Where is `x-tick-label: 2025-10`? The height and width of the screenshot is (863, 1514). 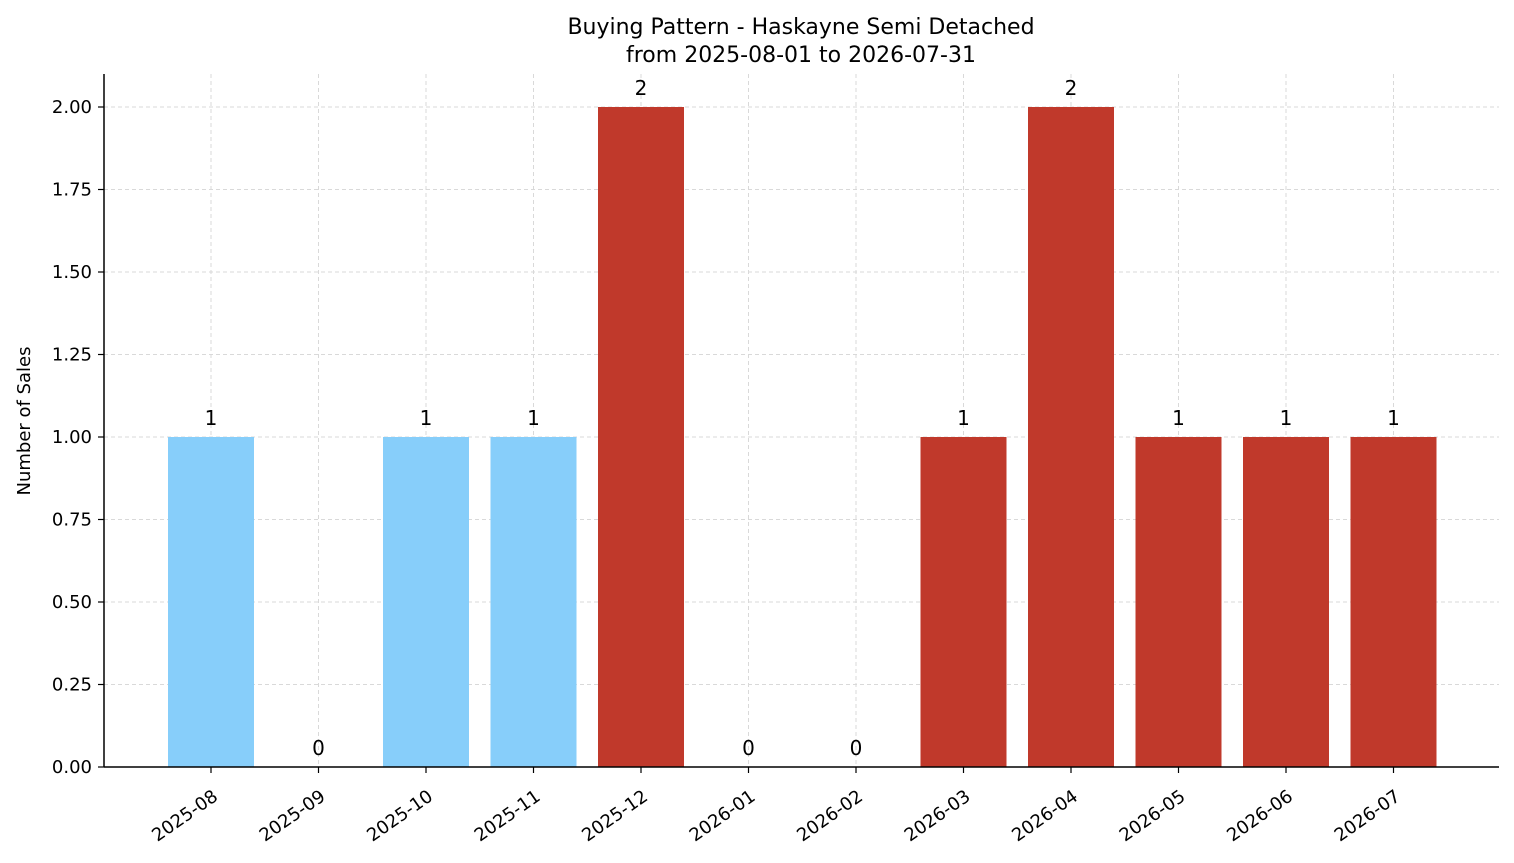
x-tick-label: 2025-10 is located at coordinates (400, 816).